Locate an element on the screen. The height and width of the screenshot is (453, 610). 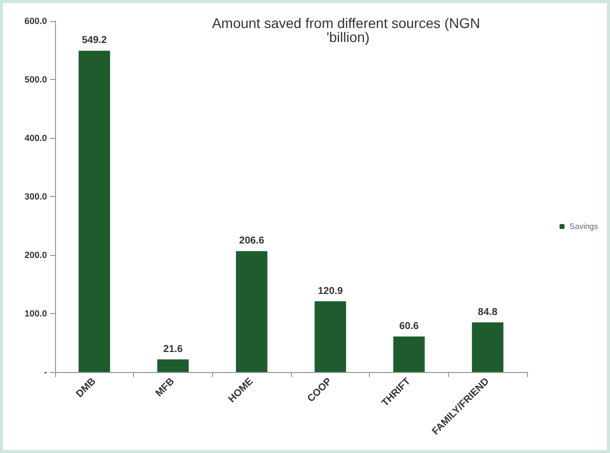
y-tick-label: 400.0 is located at coordinates (35, 138).